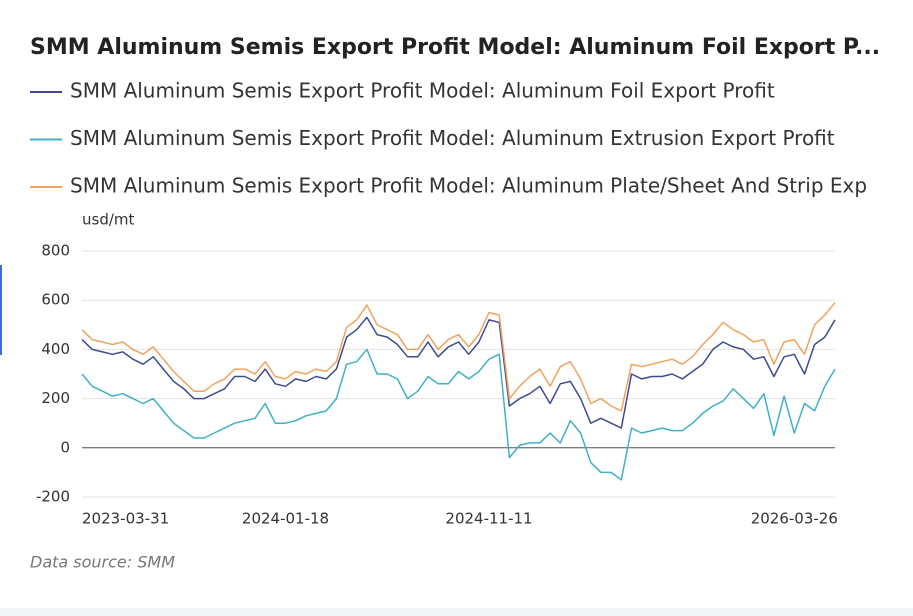 The height and width of the screenshot is (616, 913). Describe the element at coordinates (285, 519) in the screenshot. I see `x-tick-label: 2024-01-18` at that location.